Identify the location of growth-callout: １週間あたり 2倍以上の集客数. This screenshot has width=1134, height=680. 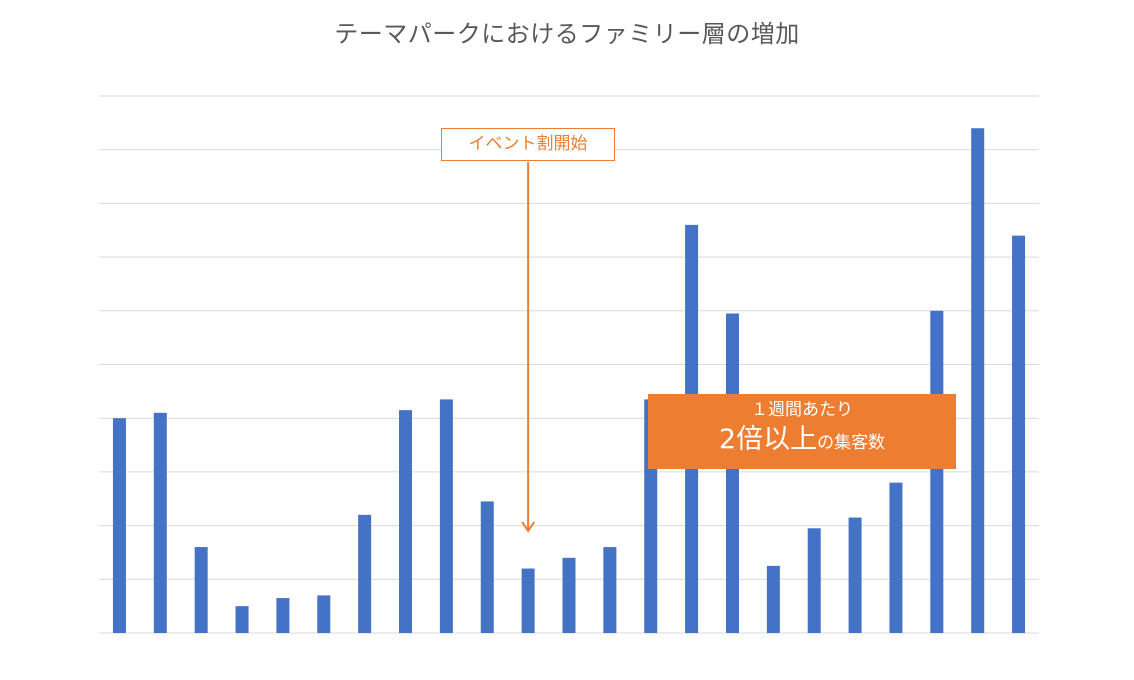
(802, 431).